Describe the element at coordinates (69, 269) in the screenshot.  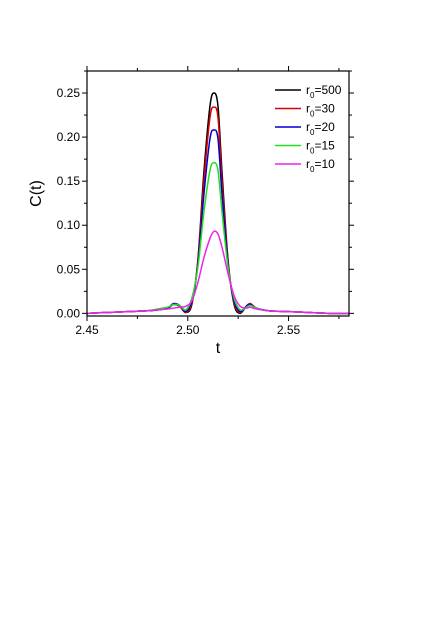
I see `y-tick-label: 0.05` at that location.